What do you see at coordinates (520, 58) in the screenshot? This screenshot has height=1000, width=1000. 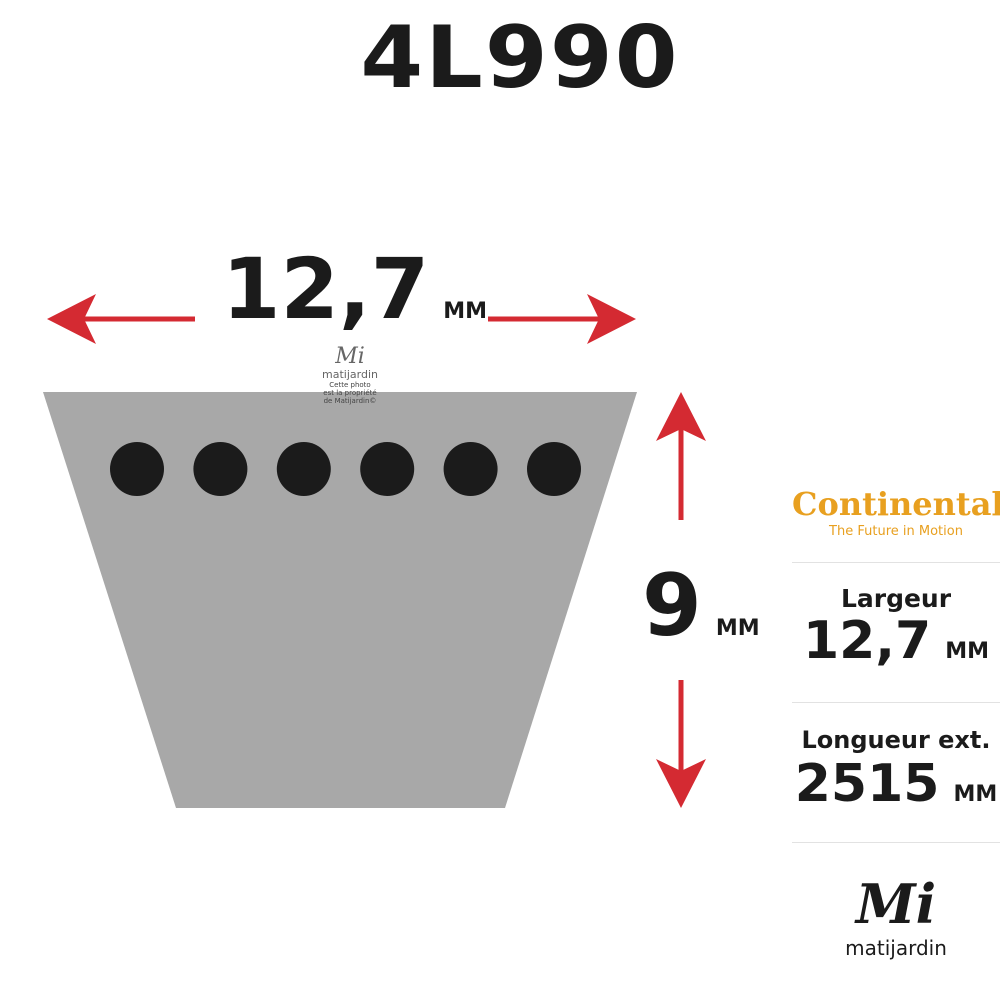 I see `product-title: 4L990` at bounding box center [520, 58].